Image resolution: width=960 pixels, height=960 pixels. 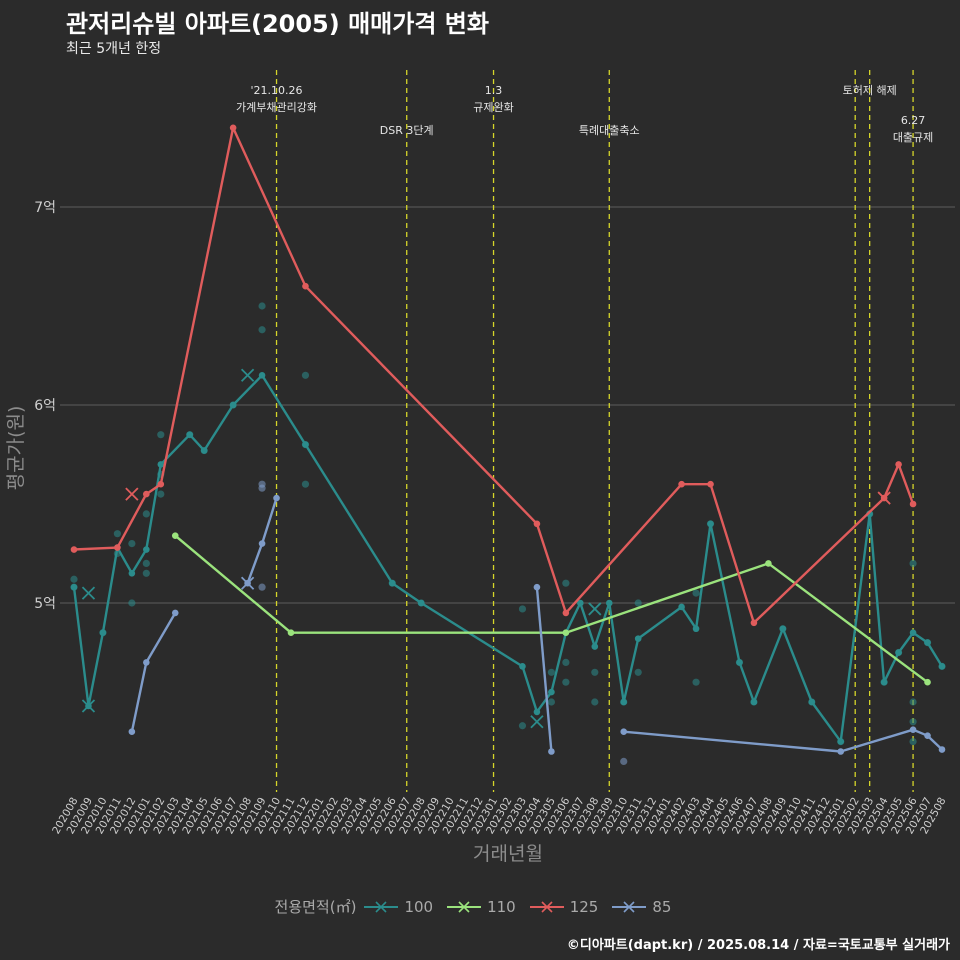 What do you see at coordinates (913, 120) in the screenshot?
I see `policy-event-label: 6.27` at bounding box center [913, 120].